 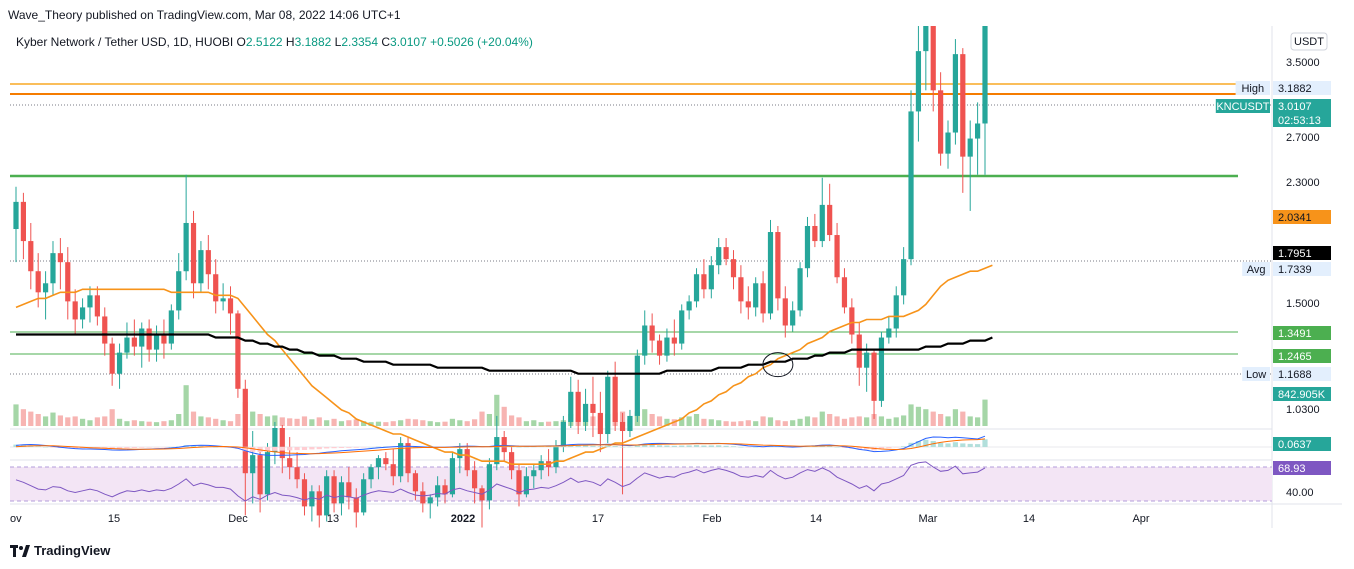 What do you see at coordinates (333, 519) in the screenshot?
I see `time-tick-label: 13` at bounding box center [333, 519].